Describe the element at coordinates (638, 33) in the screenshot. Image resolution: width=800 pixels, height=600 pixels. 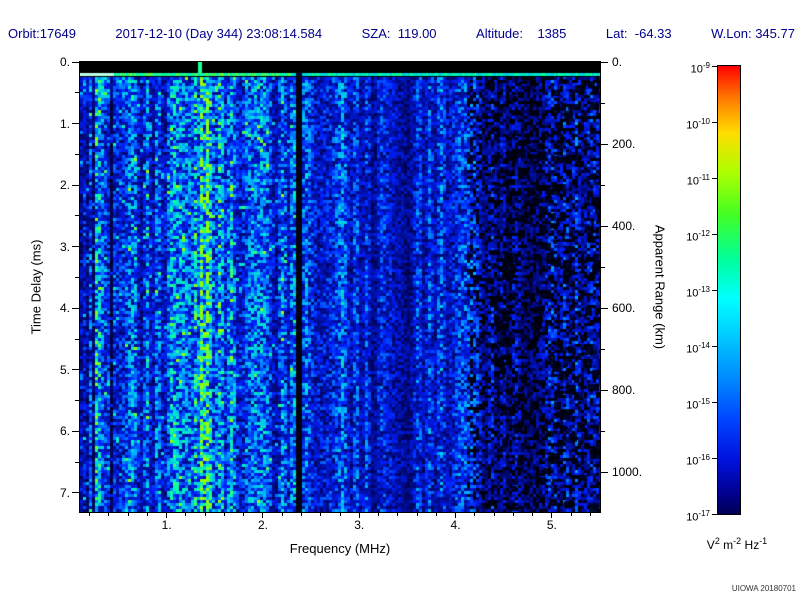
I see `header-latitude: Lat: -64.33` at that location.